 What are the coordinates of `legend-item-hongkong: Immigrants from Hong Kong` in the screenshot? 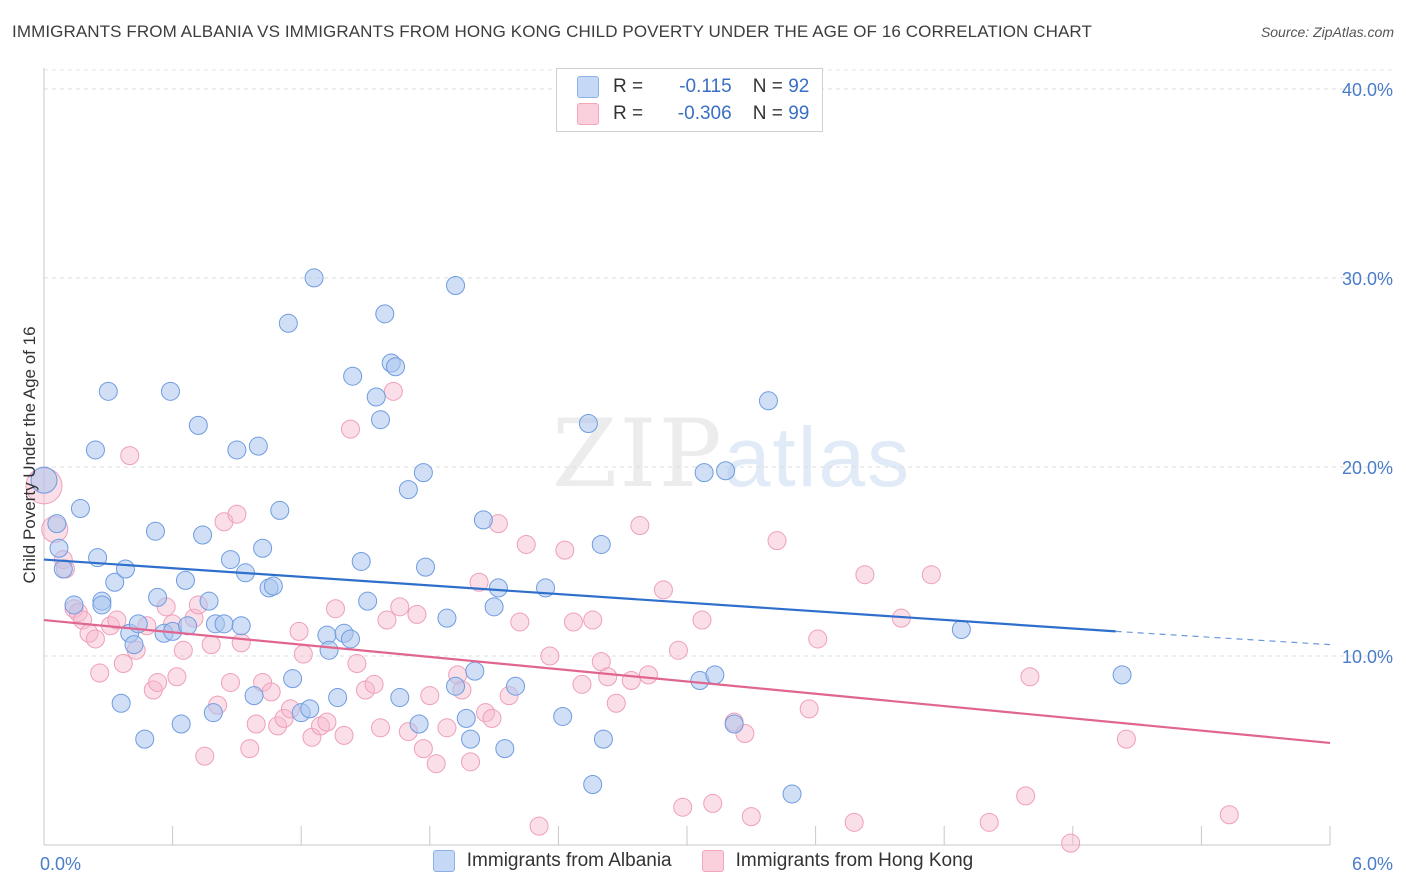 It's located at (837, 861).